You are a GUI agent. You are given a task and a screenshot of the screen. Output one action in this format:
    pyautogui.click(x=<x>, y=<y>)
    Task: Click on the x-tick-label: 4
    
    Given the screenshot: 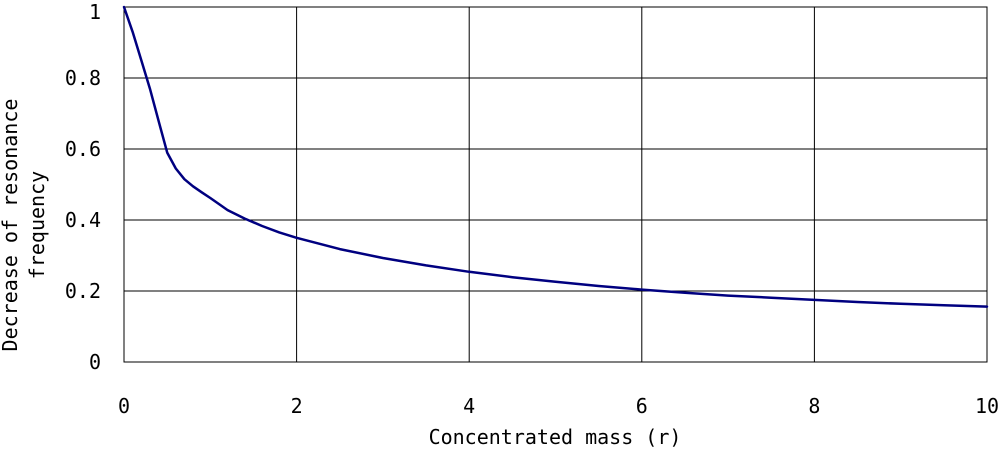 What is the action you would take?
    pyautogui.click(x=469, y=406)
    